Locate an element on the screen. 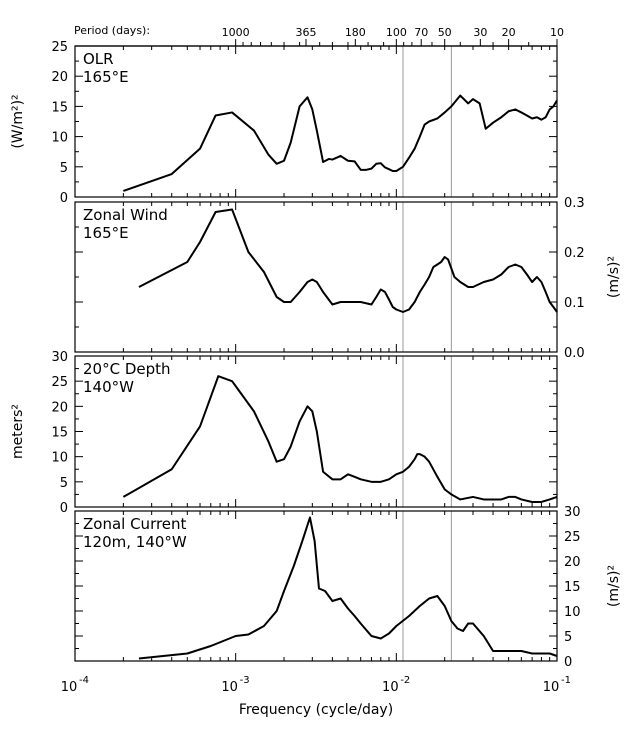 Image resolution: width=638 pixels, height=732 pixels. y-tick-label: 0.0 is located at coordinates (574, 353).